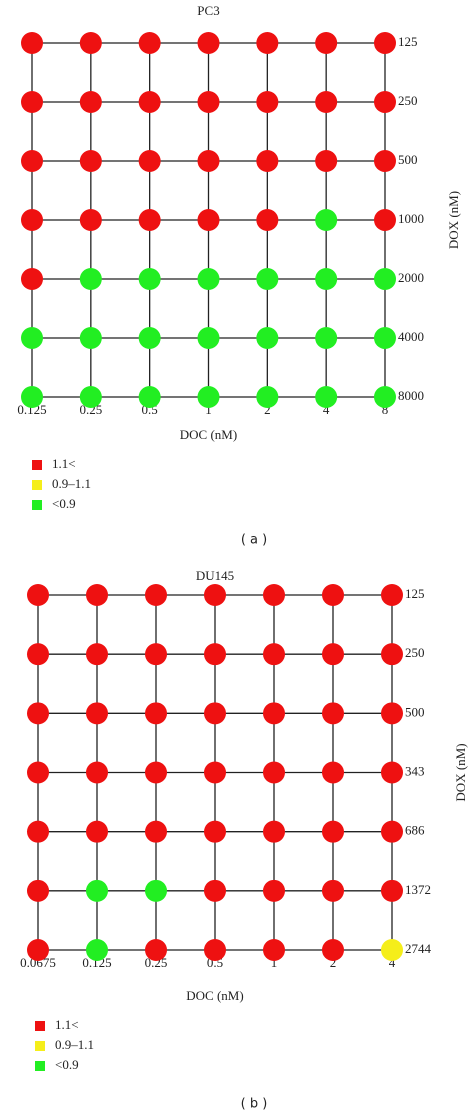 This screenshot has width=474, height=1115. Describe the element at coordinates (208, 10) in the screenshot. I see `chart-title: PC3` at that location.